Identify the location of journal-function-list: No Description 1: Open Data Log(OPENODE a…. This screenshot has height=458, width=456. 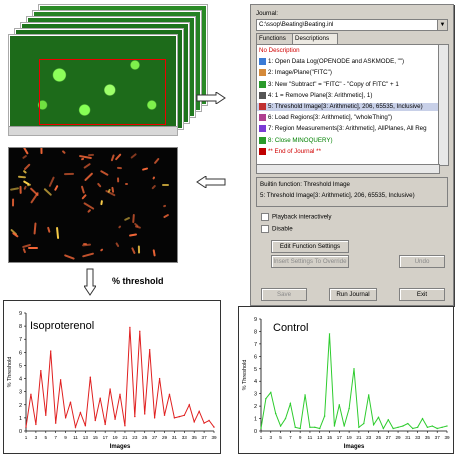
(348, 105).